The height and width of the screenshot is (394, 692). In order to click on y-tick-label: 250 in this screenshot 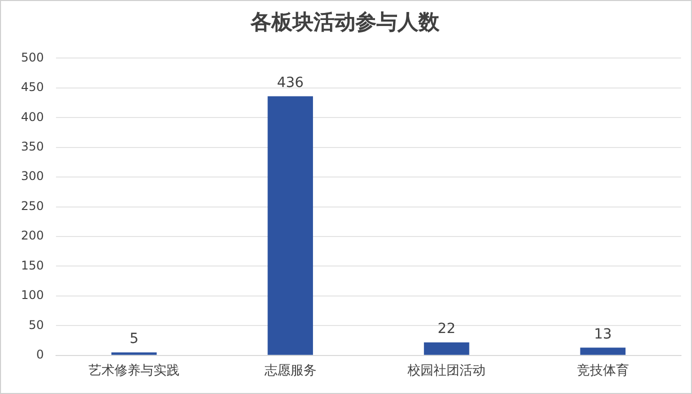, I will do `click(32, 205)`.